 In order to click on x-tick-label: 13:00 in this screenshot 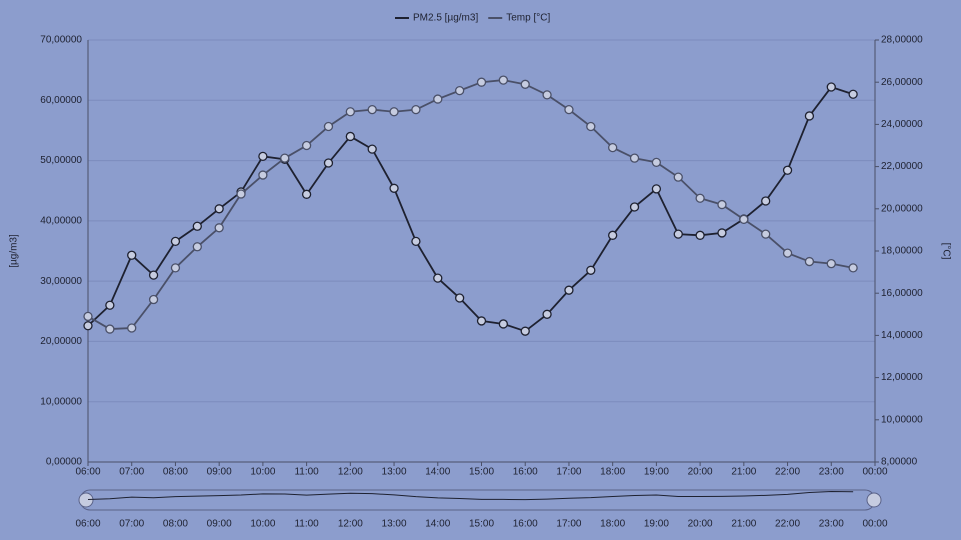, I will do `click(394, 472)`.